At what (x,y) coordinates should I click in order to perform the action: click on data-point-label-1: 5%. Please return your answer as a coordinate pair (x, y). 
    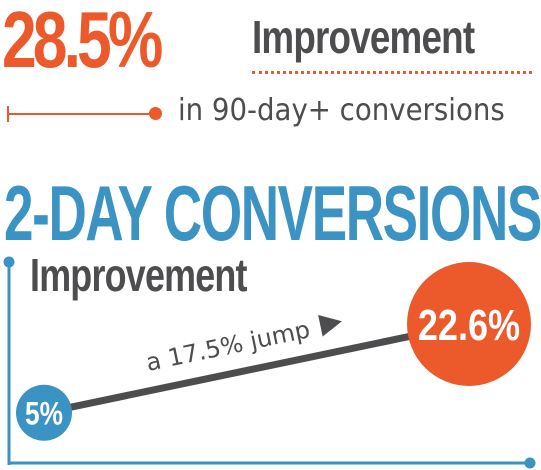
    Looking at the image, I should click on (44, 414).